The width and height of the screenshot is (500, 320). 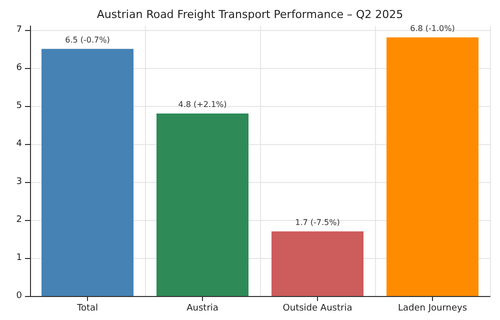 I want to click on y-tick-label: 6, so click(x=19, y=67).